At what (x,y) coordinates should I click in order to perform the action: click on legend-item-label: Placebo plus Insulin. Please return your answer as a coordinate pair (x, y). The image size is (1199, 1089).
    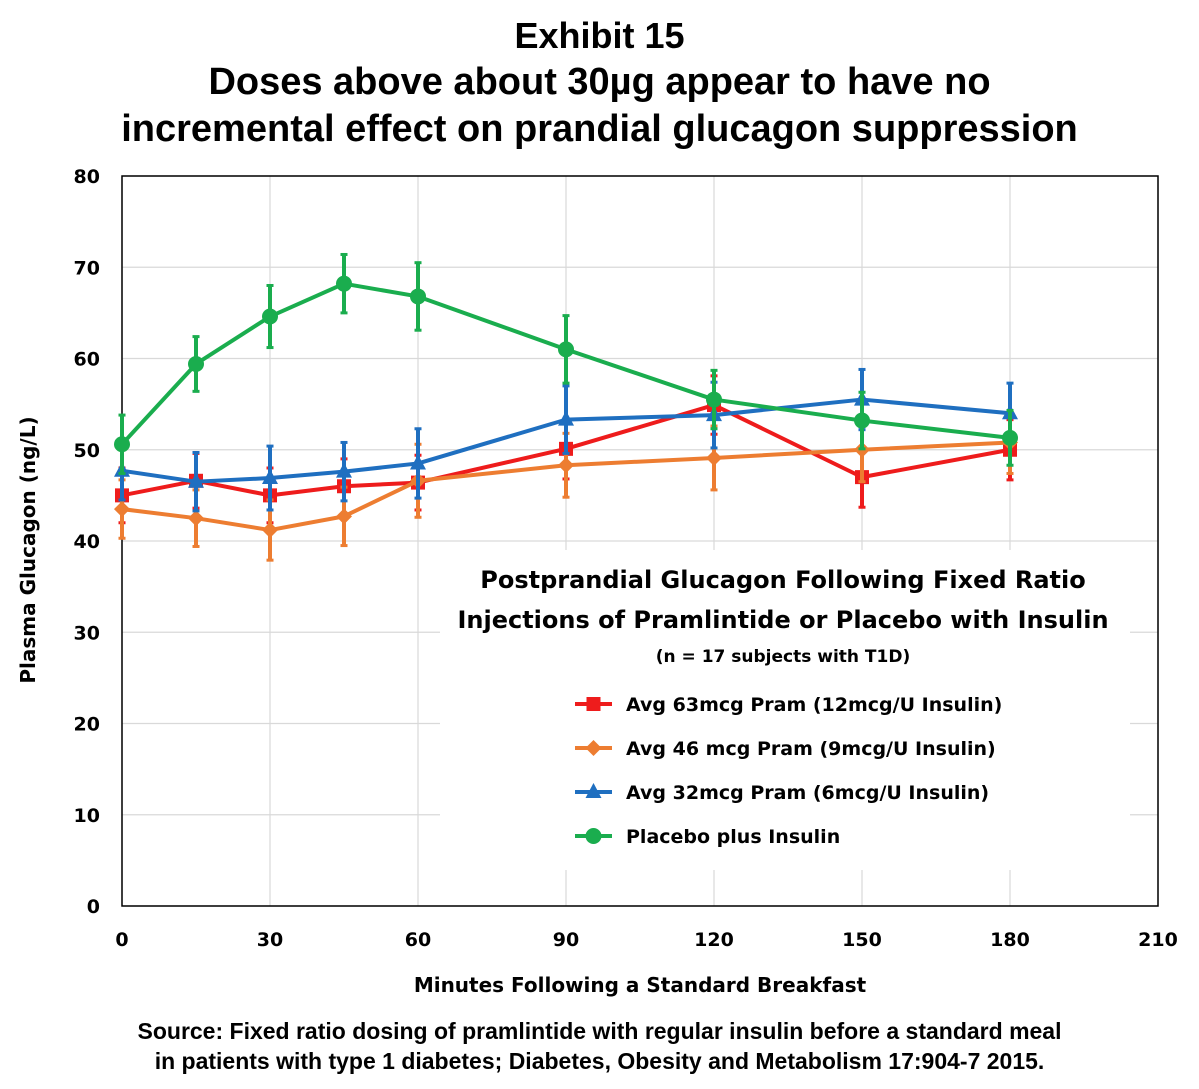
    Looking at the image, I should click on (733, 837).